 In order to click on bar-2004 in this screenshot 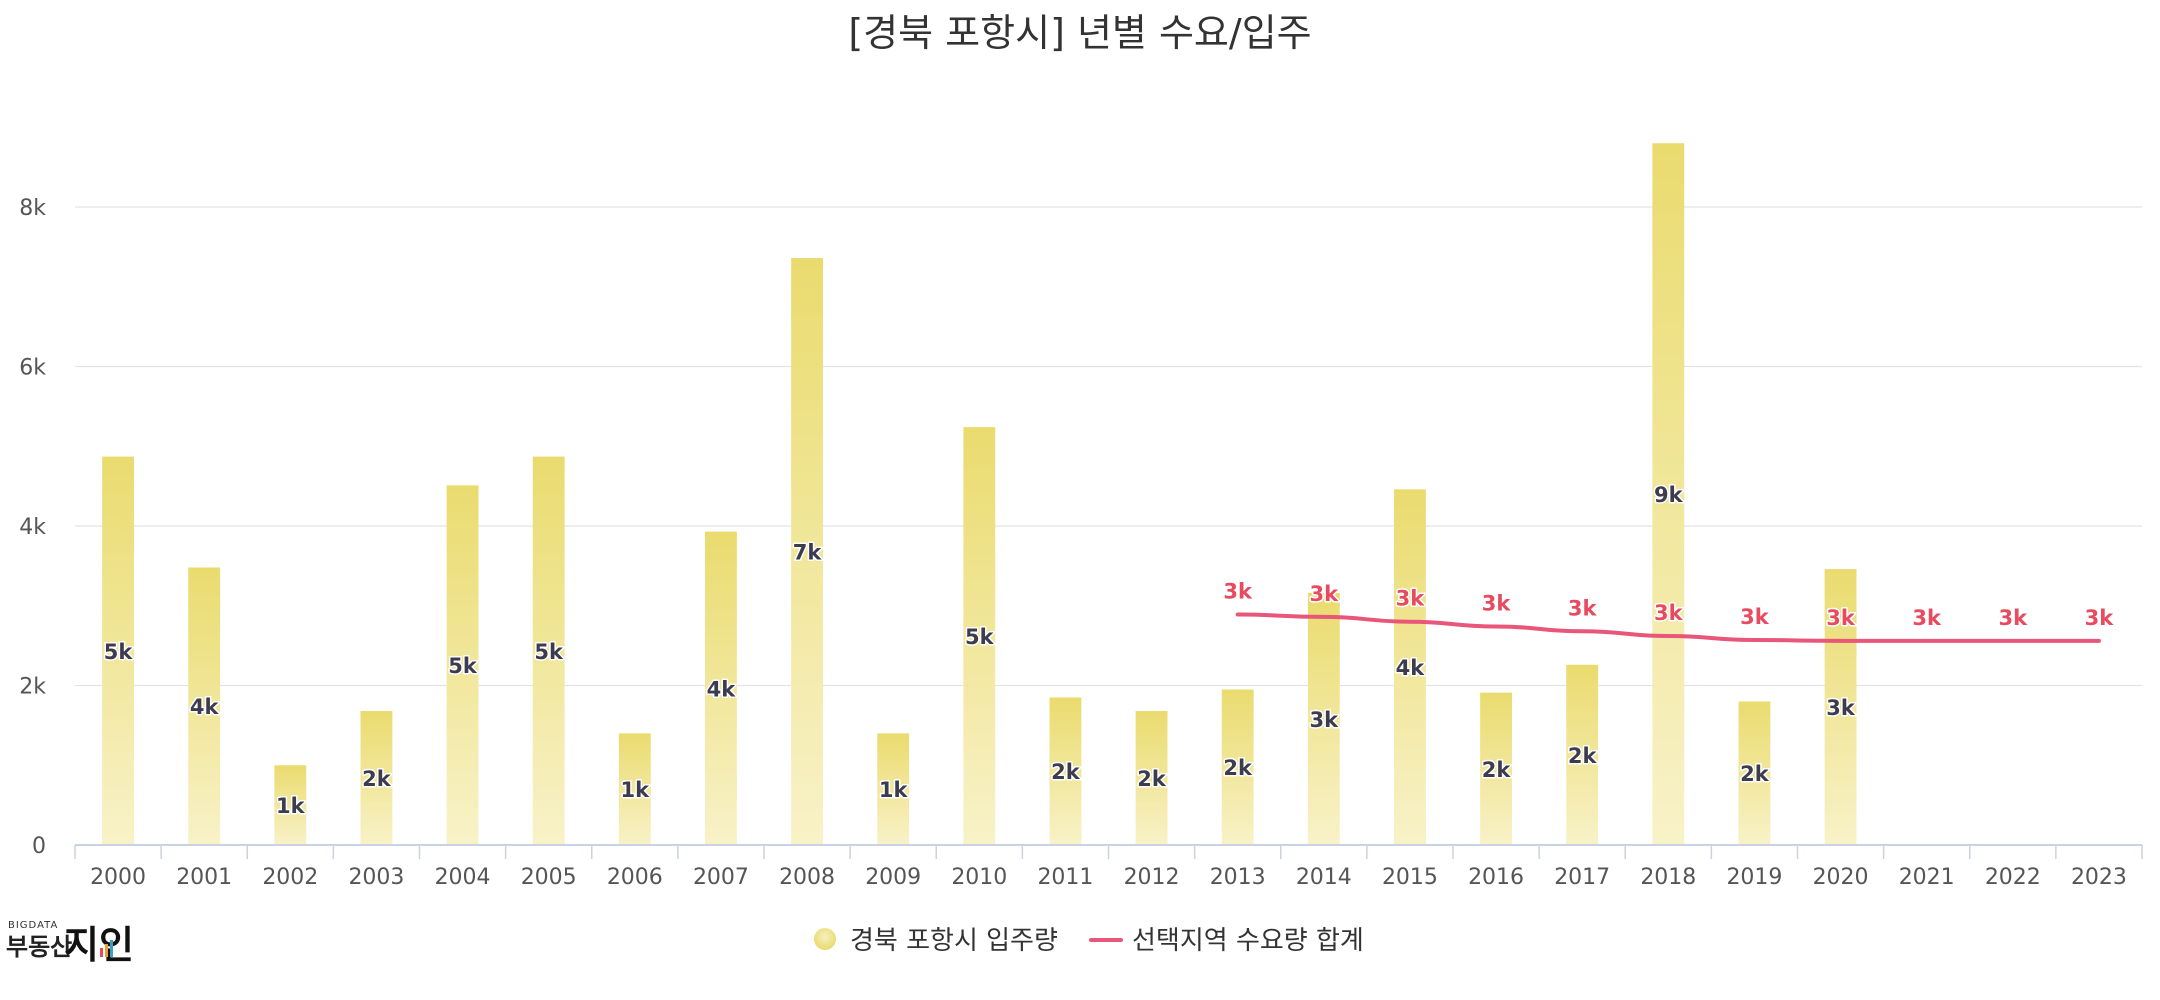, I will do `click(462, 665)`.